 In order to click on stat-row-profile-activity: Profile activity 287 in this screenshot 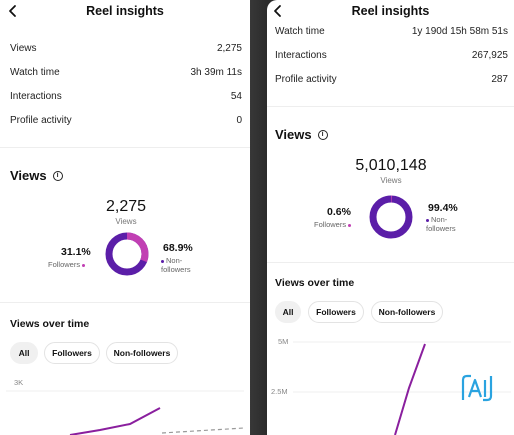, I will do `click(391, 79)`.